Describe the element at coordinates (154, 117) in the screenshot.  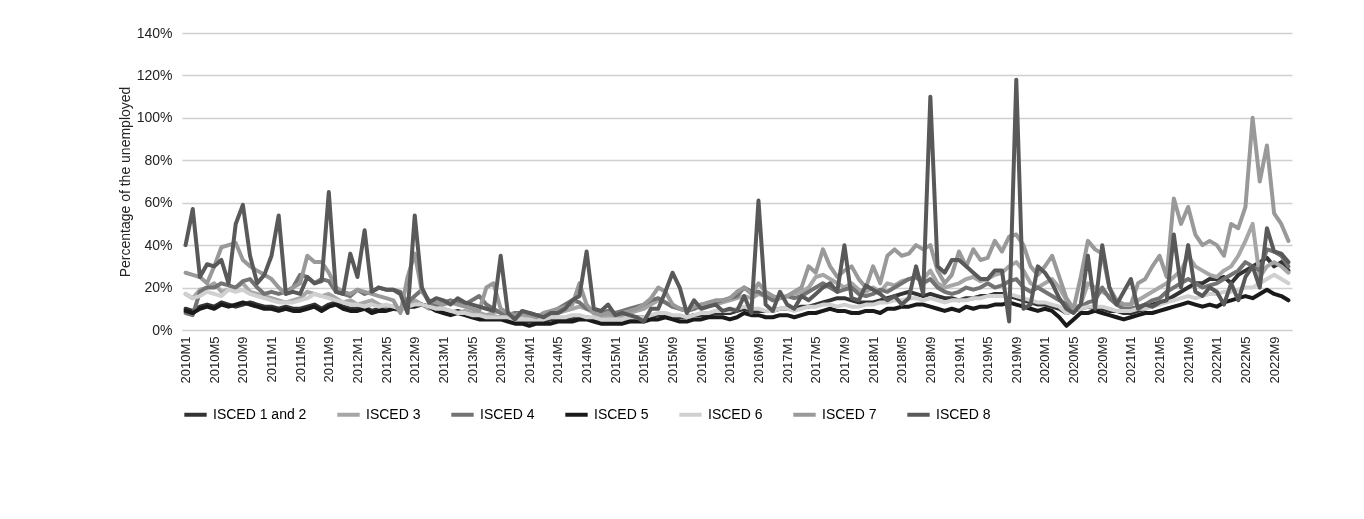
I see `y-tick-label: 100%` at that location.